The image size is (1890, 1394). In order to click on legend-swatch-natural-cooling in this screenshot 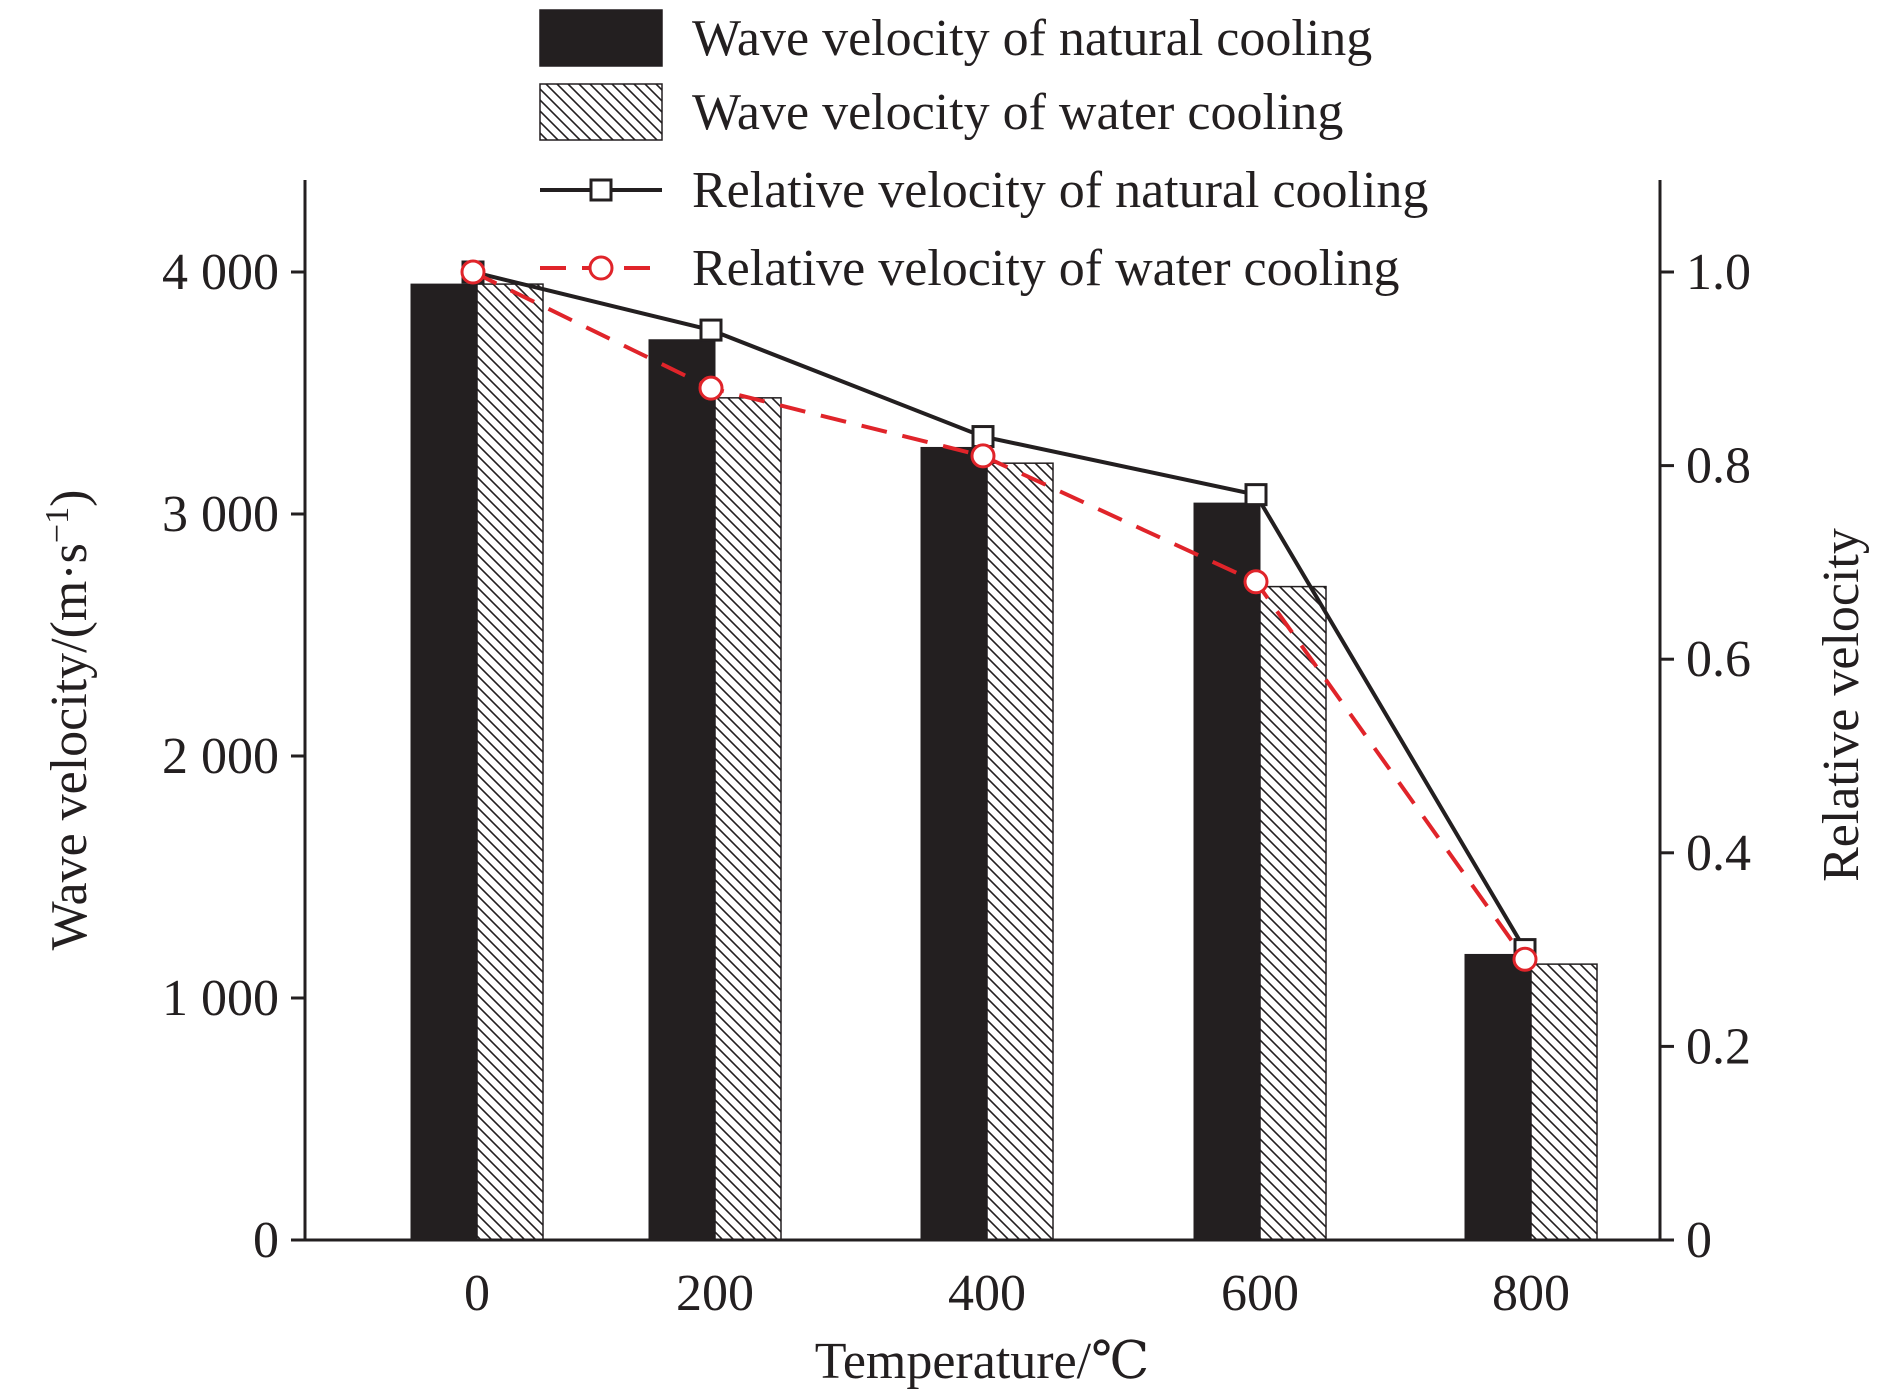, I will do `click(601, 38)`.